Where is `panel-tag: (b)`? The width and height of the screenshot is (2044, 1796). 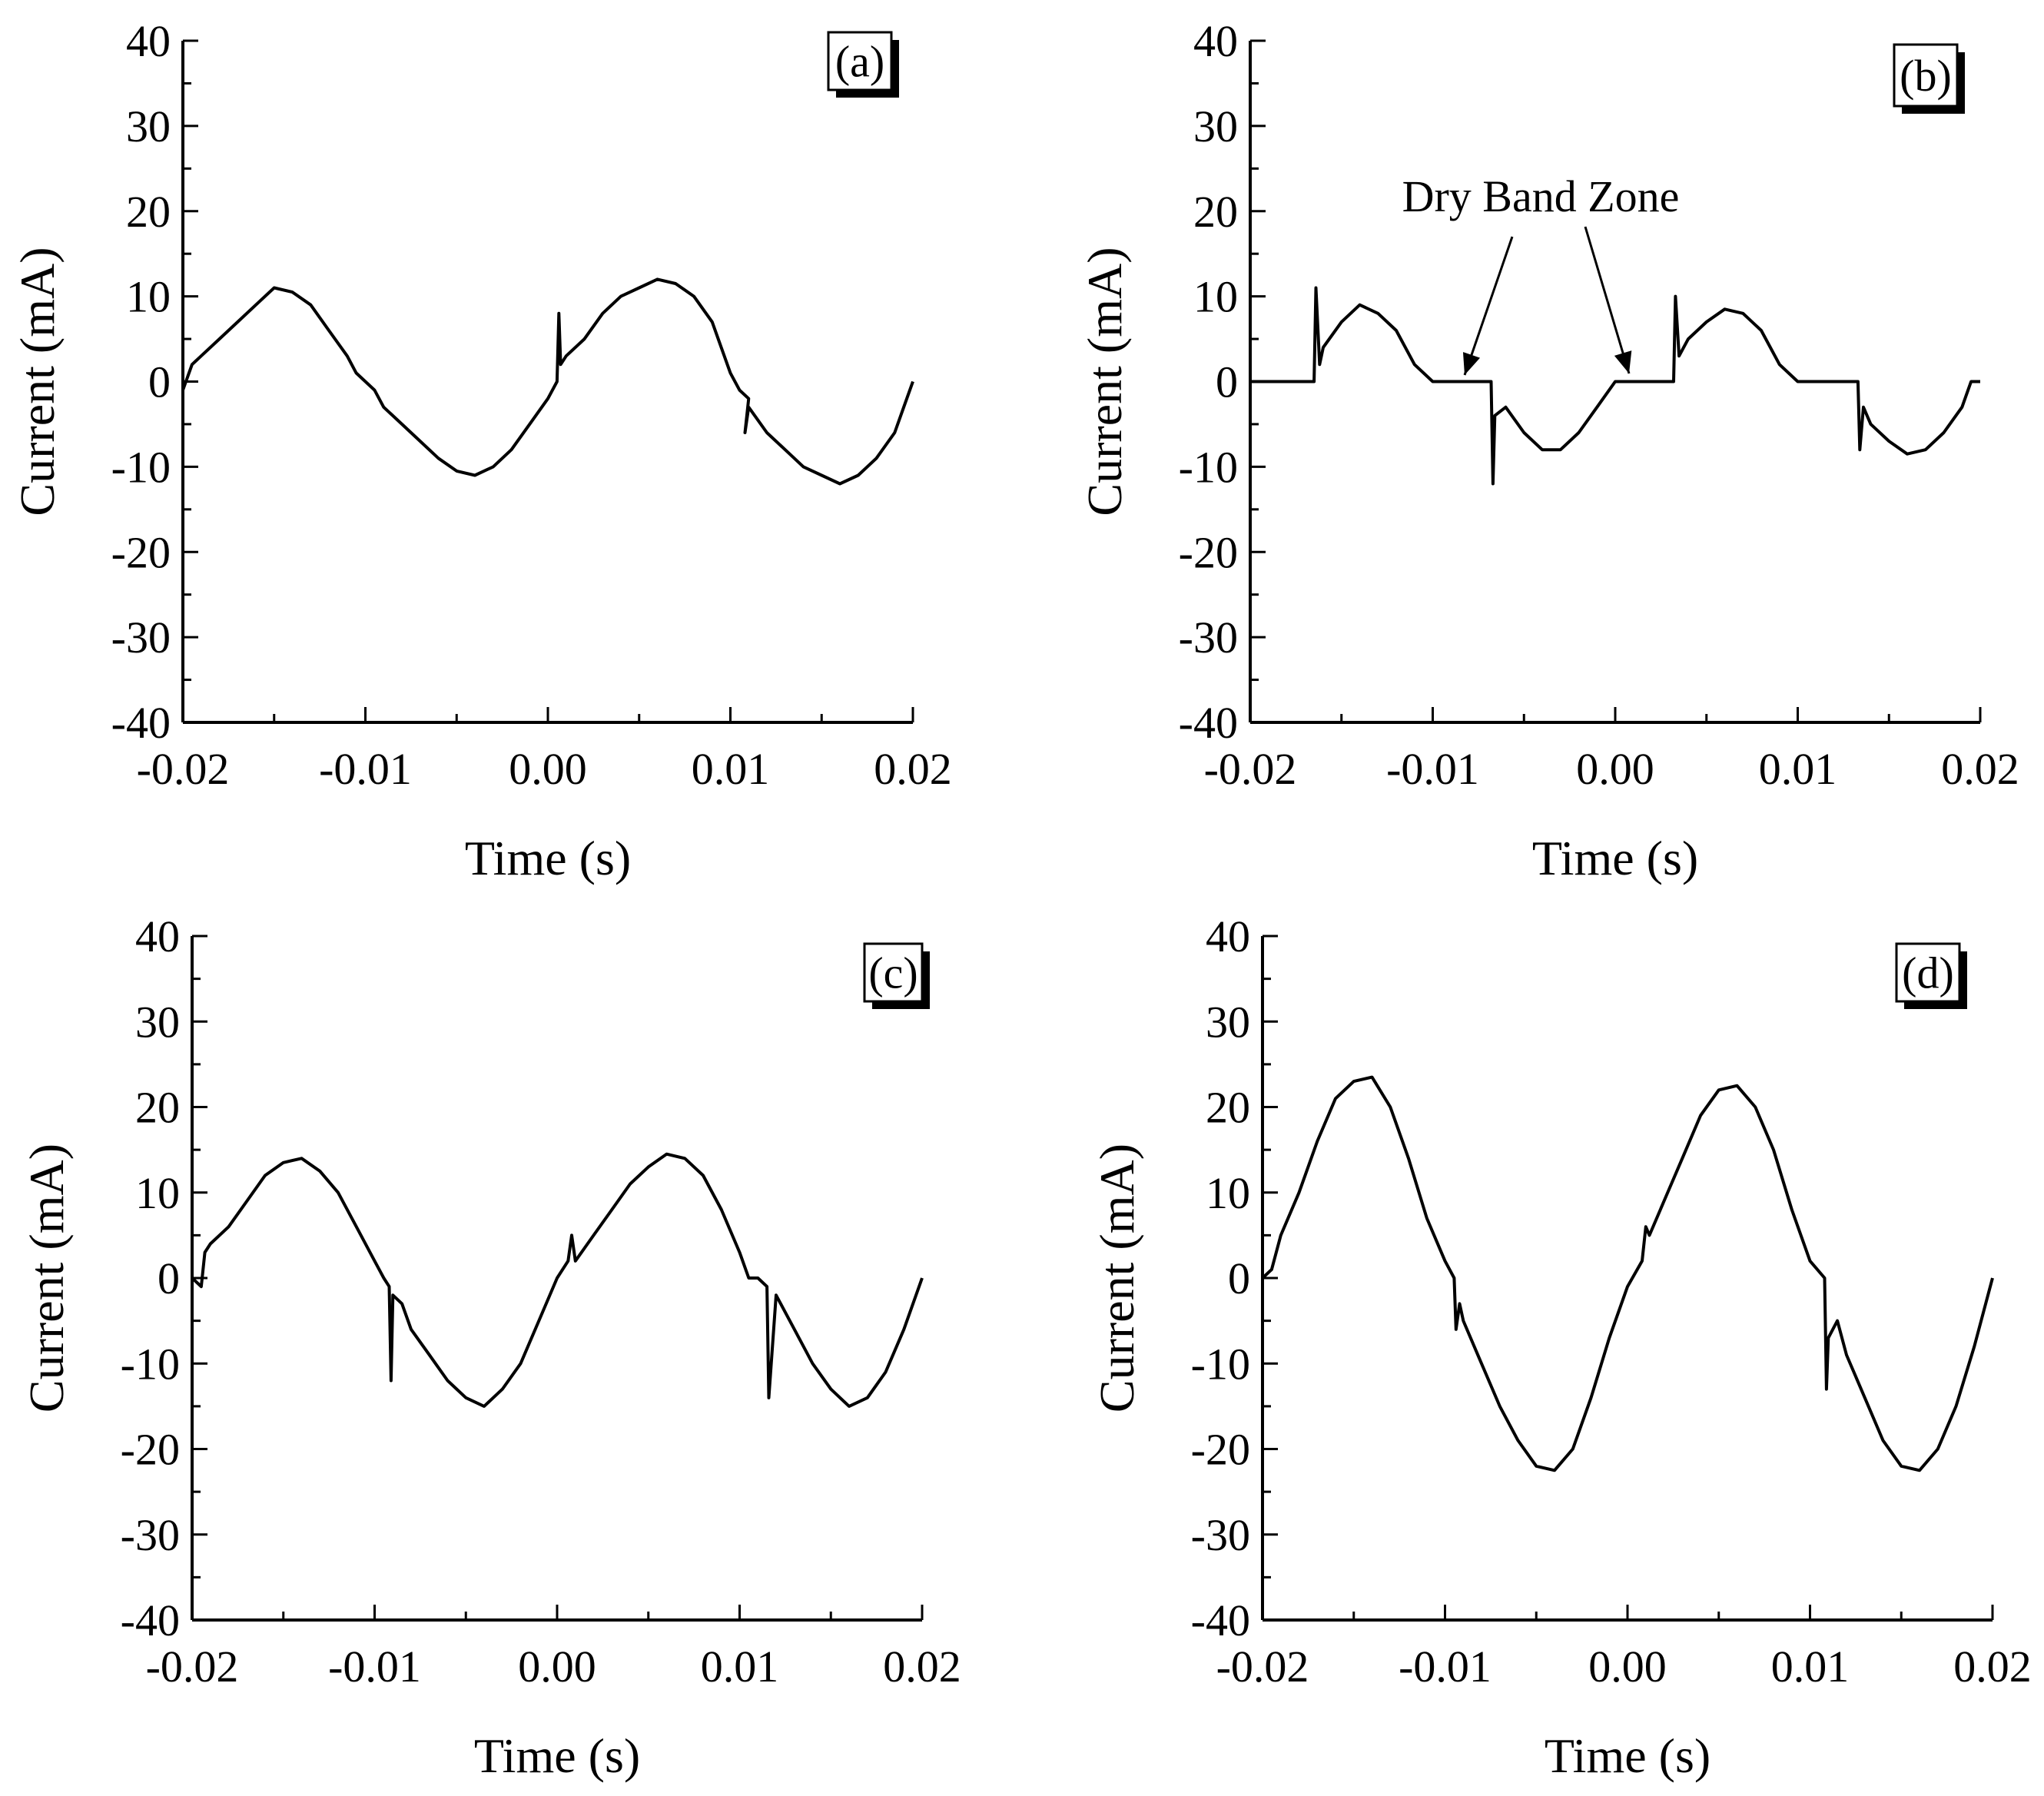
panel-tag: (b) is located at coordinates (1926, 76).